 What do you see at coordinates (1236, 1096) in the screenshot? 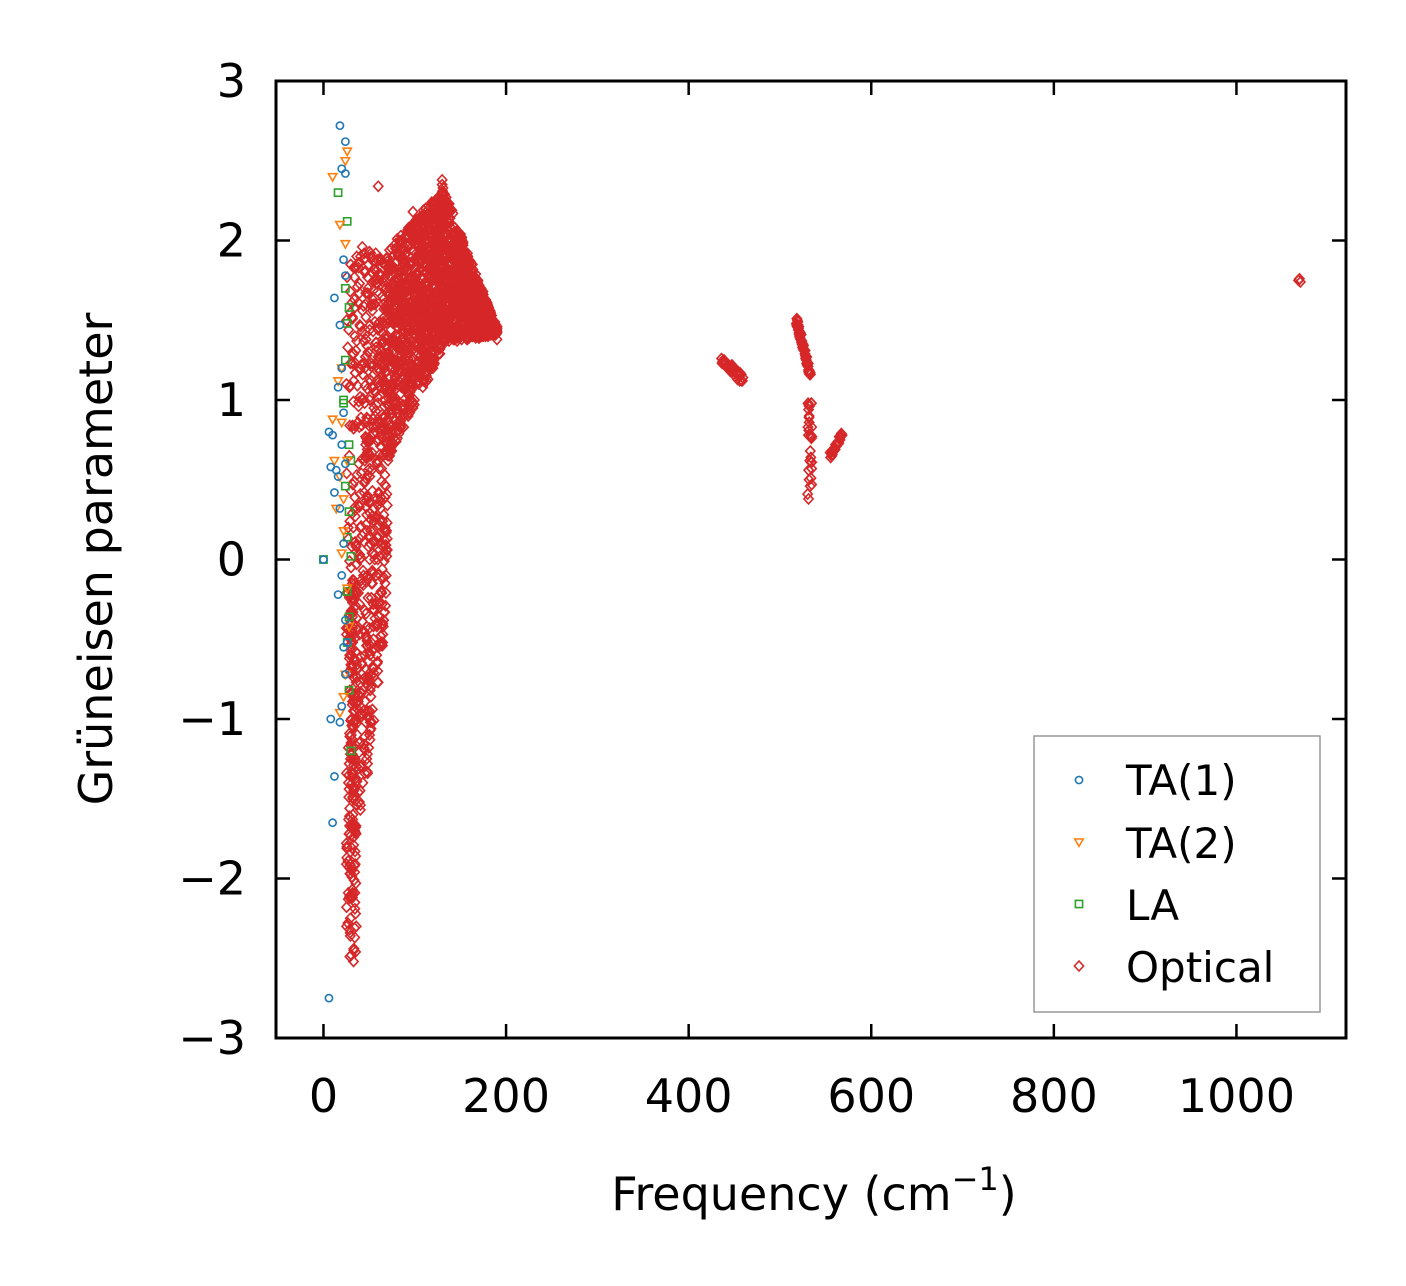
I see `x-tick-label: 1000` at bounding box center [1236, 1096].